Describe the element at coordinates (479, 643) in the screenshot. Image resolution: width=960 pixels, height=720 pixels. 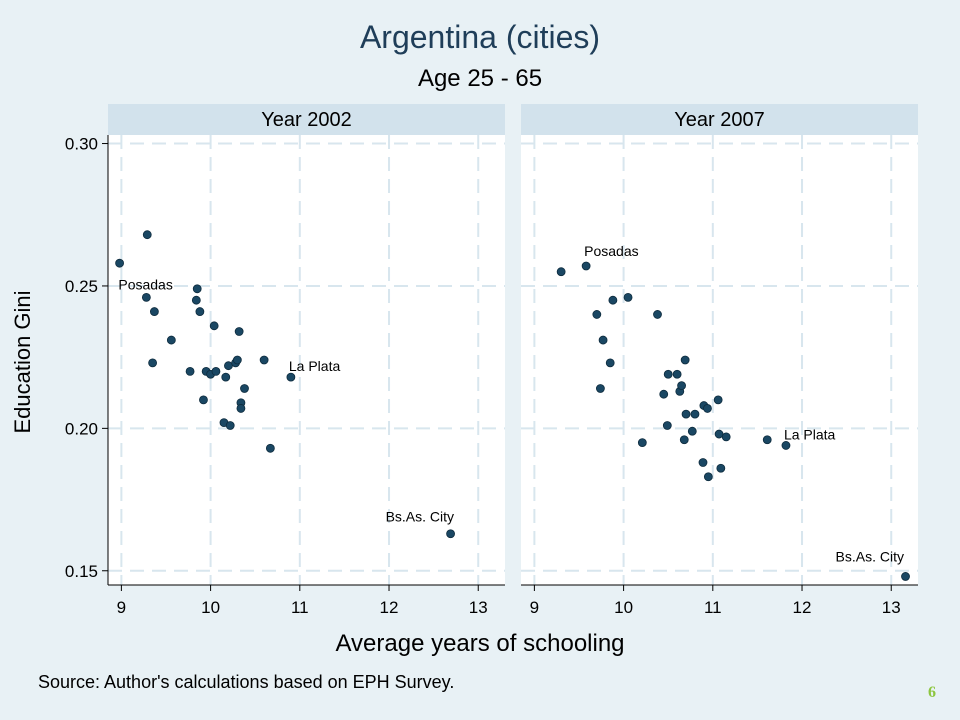
I see `x-axis-label: Average years of schooling` at that location.